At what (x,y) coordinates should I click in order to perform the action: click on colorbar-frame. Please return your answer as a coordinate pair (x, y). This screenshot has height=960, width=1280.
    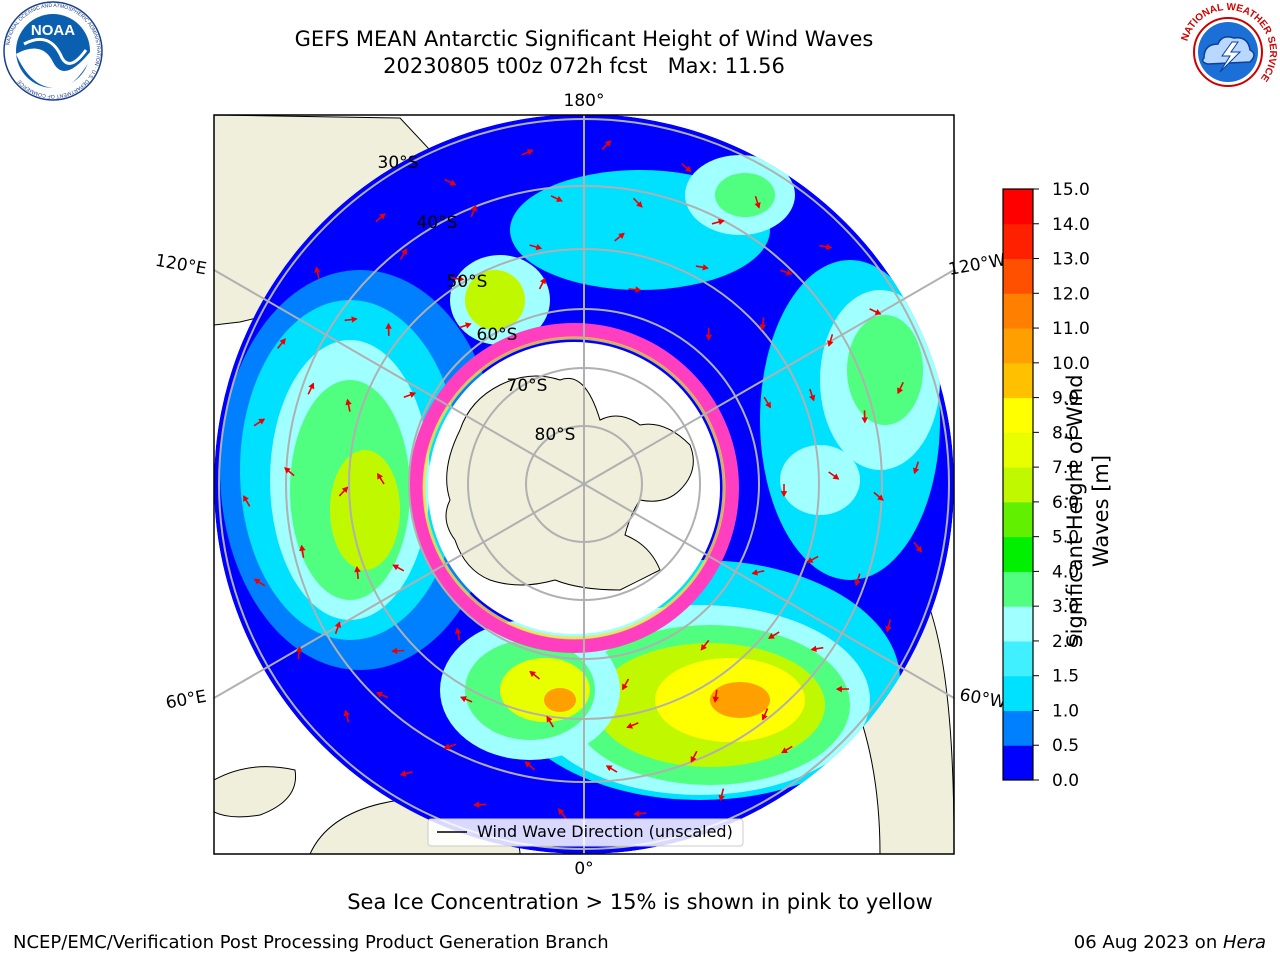
    Looking at the image, I should click on (1018, 484).